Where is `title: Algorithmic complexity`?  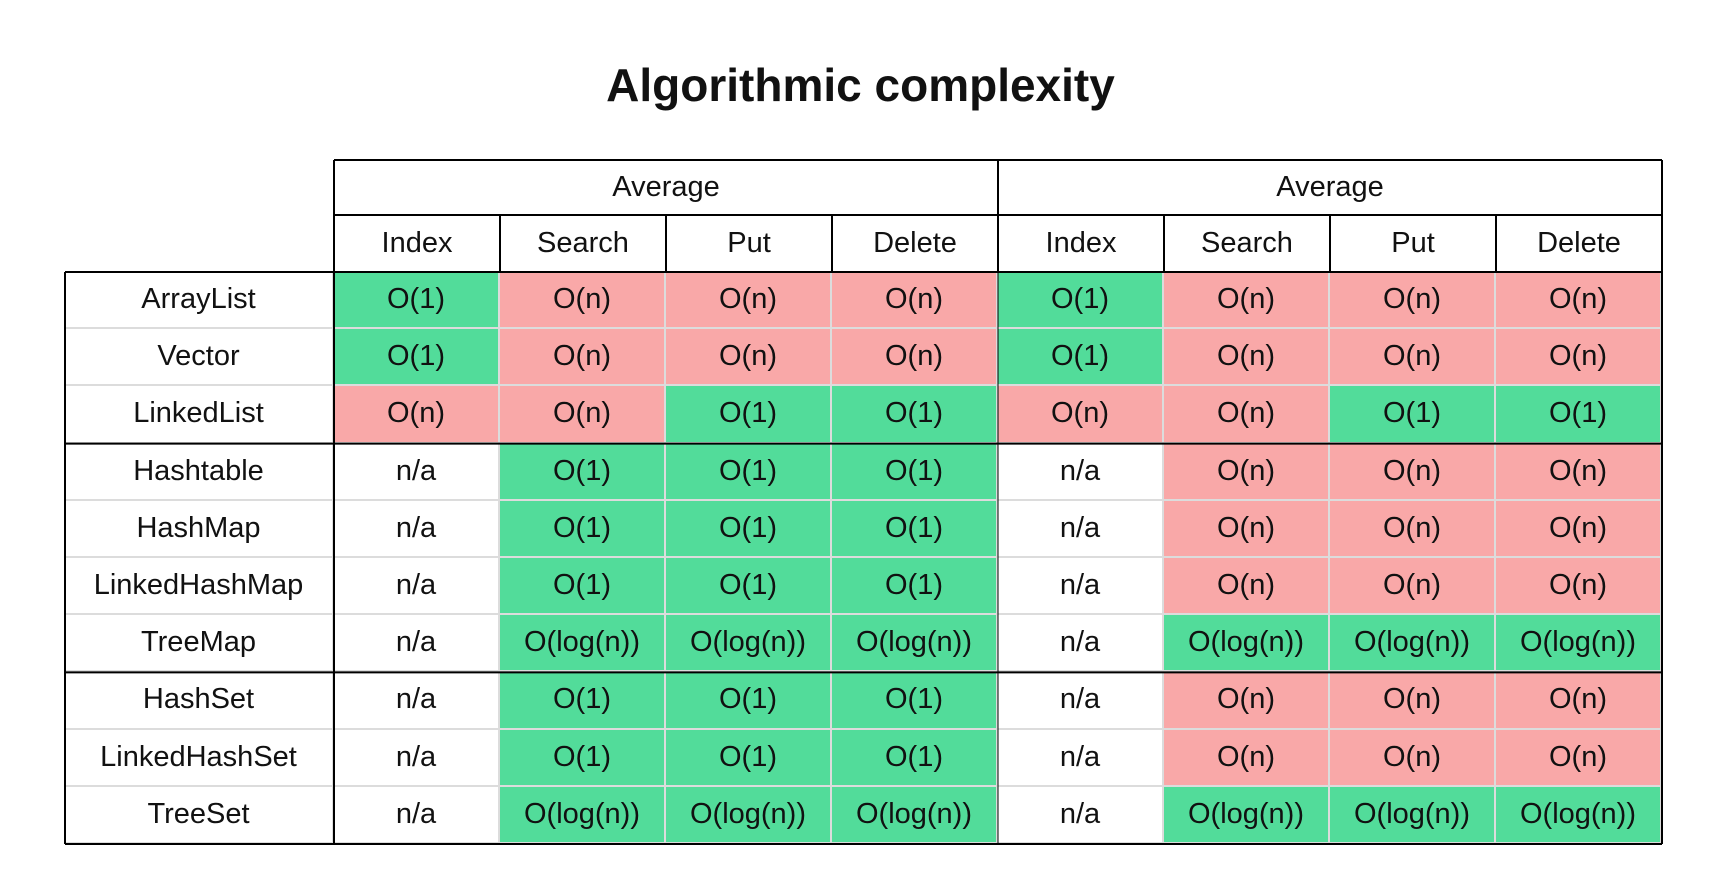 title: Algorithmic complexity is located at coordinates (860, 85).